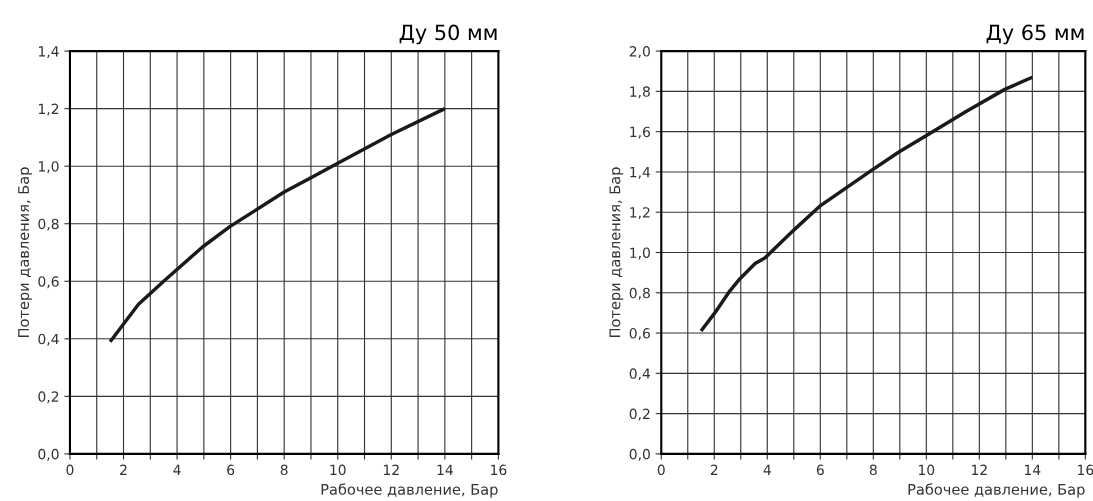 The width and height of the screenshot is (1093, 501). Describe the element at coordinates (1035, 34) in the screenshot. I see `chart-title: Ду 65 мм` at that location.